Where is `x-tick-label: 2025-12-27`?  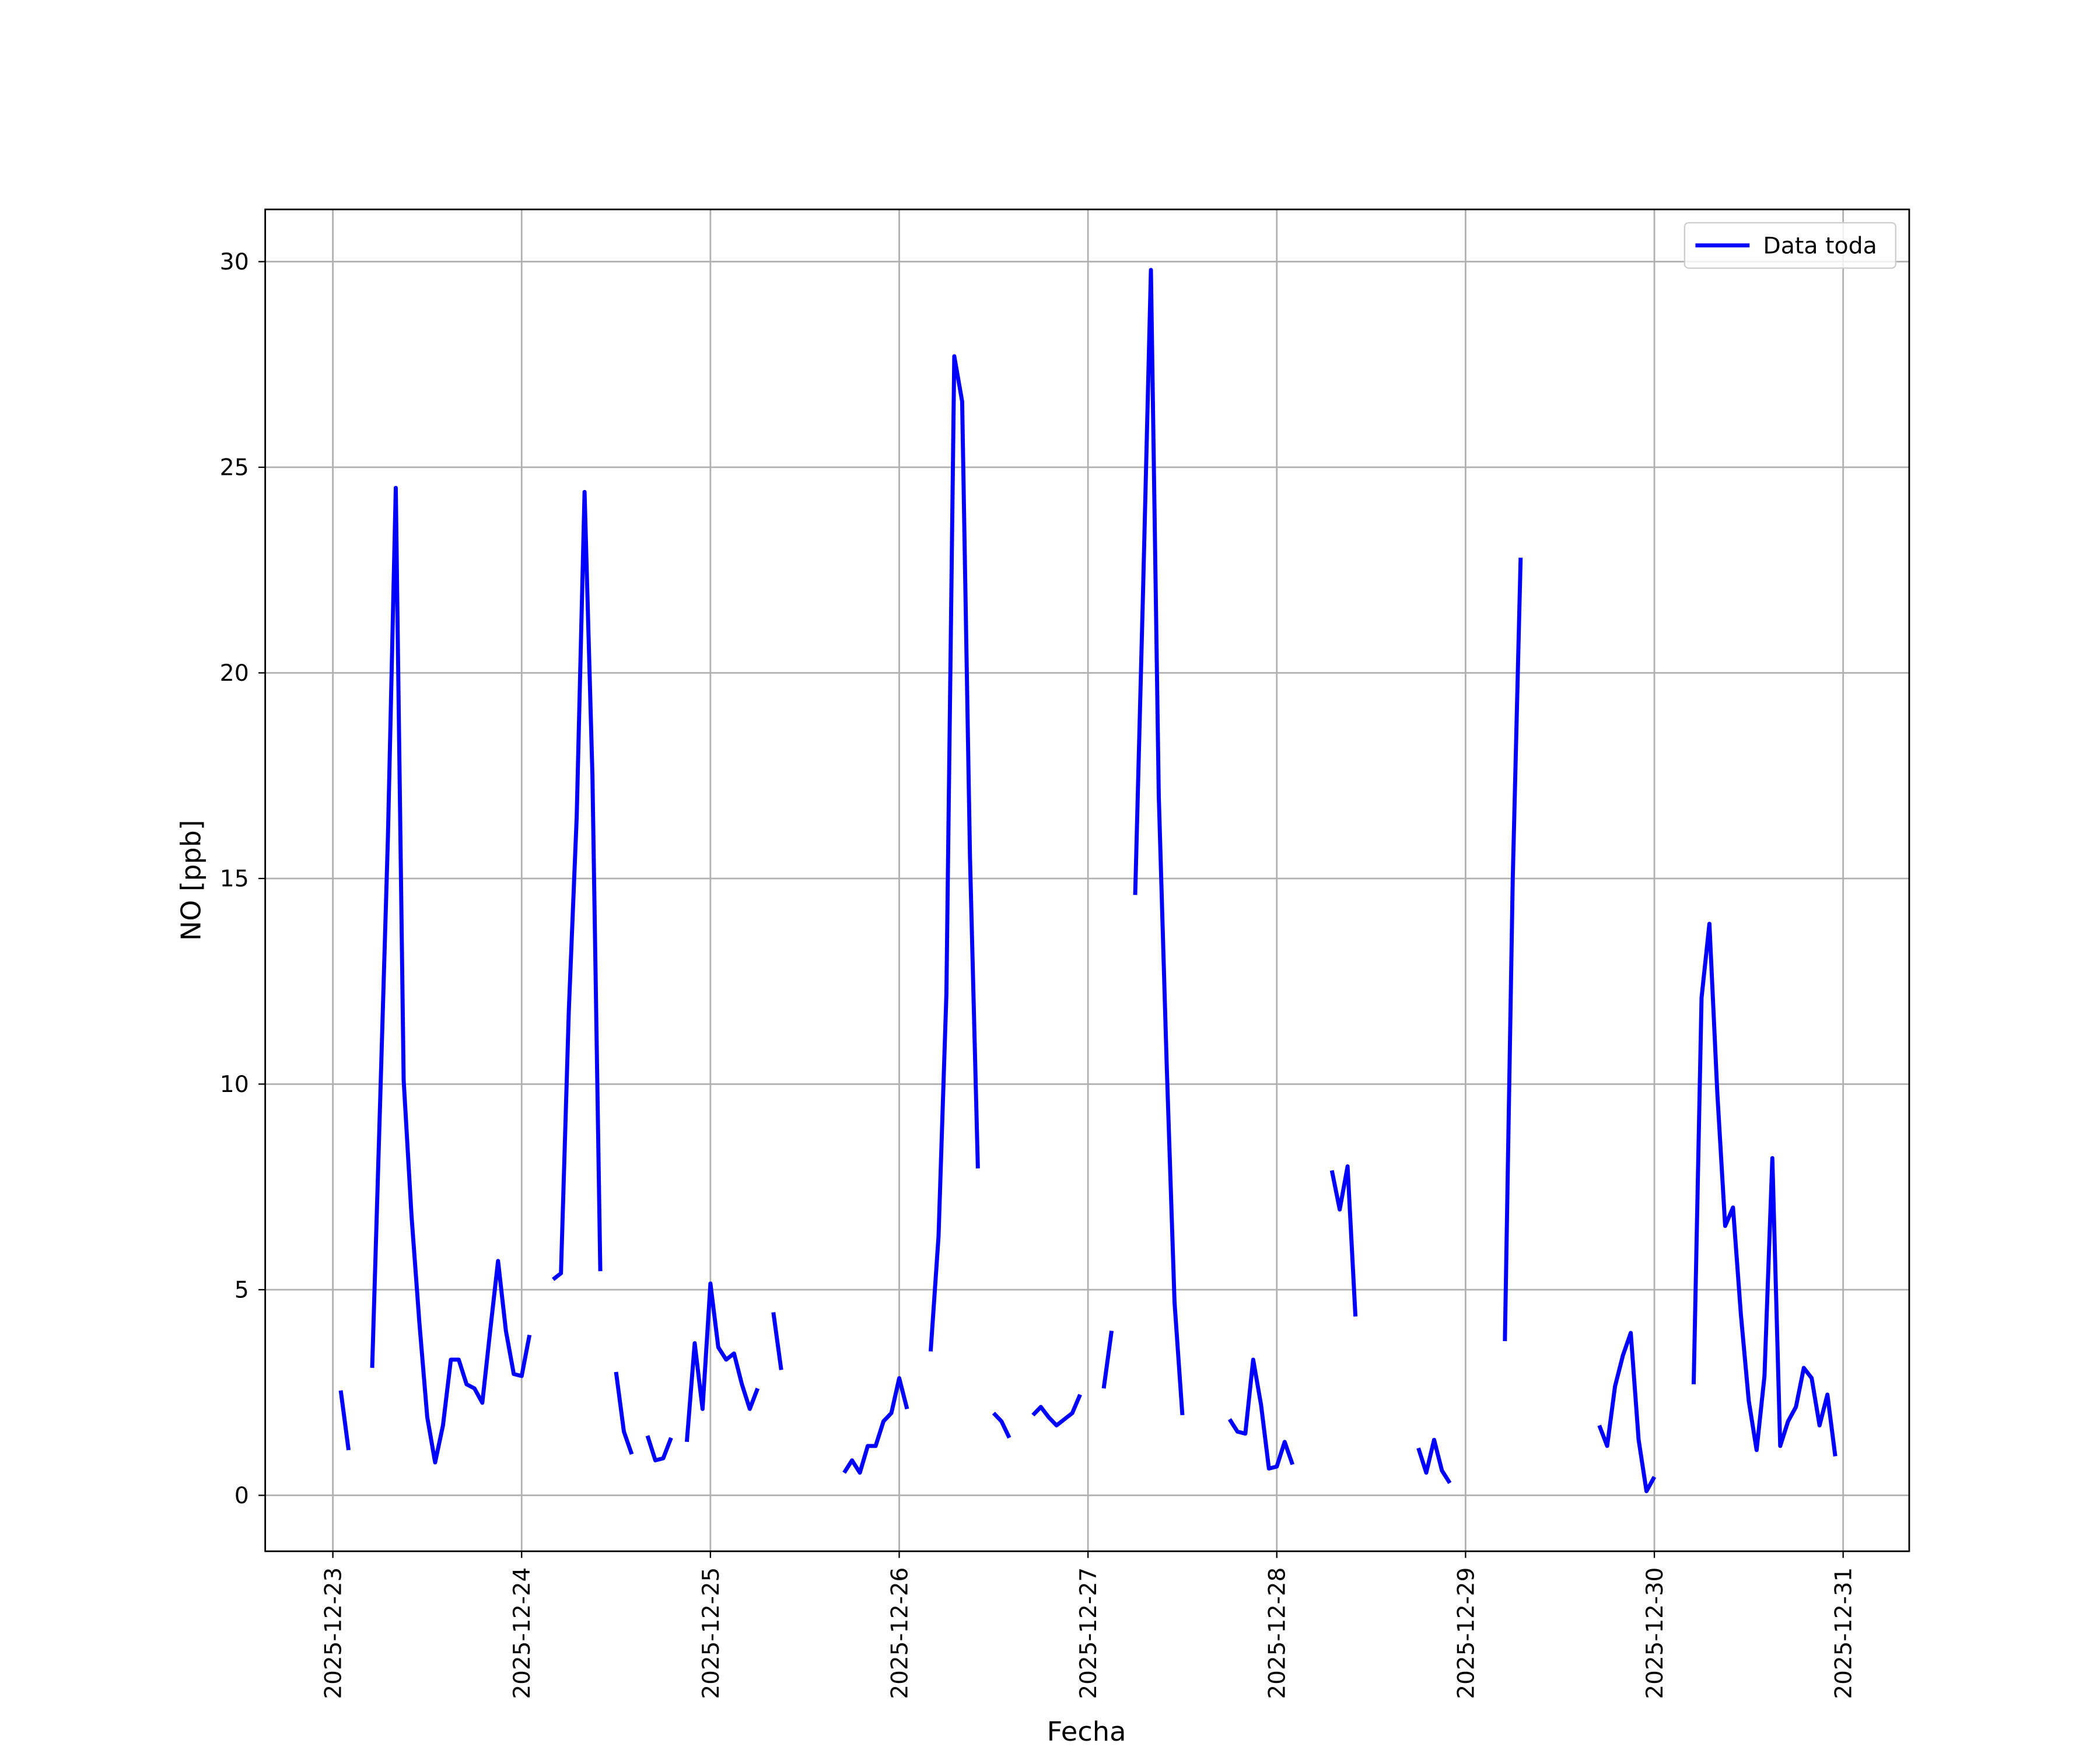
x-tick-label: 2025-12-27 is located at coordinates (1089, 1633).